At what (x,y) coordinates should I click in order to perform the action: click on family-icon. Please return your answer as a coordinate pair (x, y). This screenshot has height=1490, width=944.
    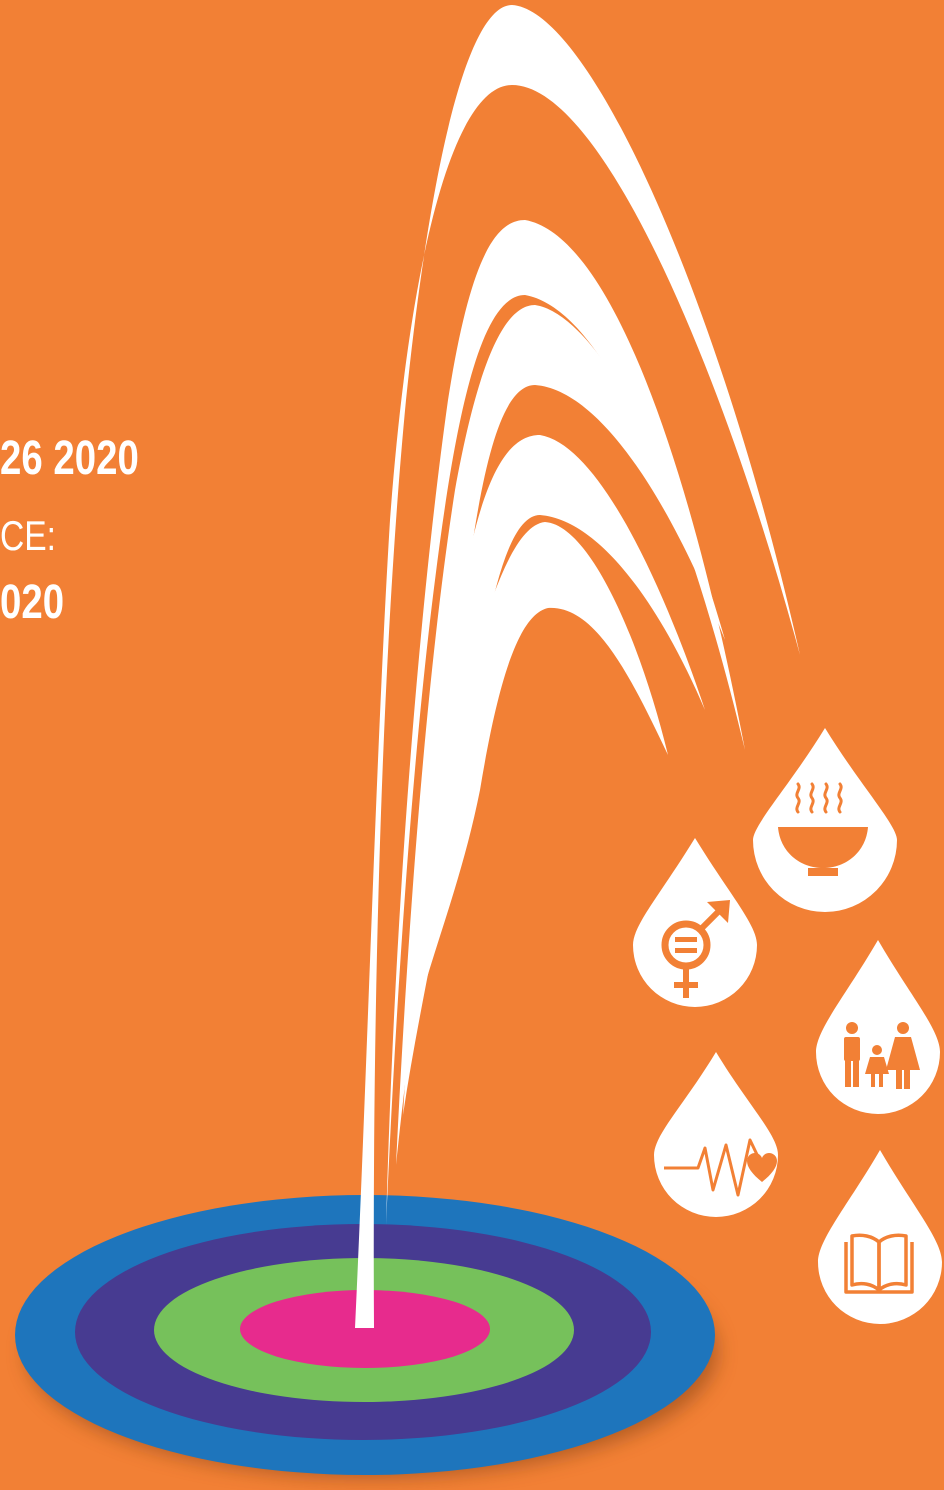
    Looking at the image, I should click on (882, 1055).